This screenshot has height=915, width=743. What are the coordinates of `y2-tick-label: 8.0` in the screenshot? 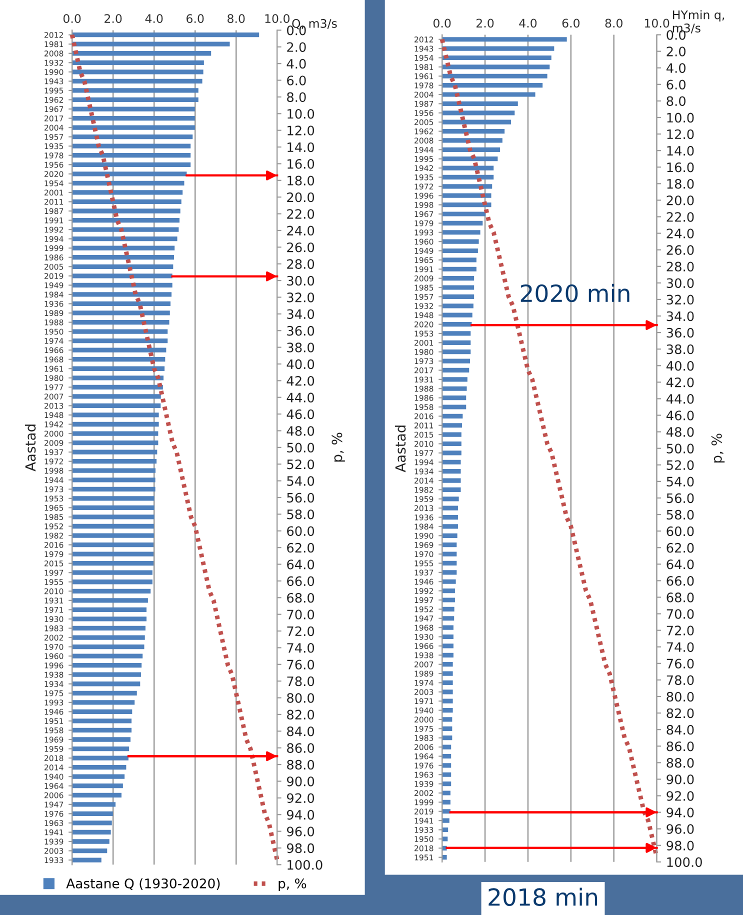 It's located at (296, 97).